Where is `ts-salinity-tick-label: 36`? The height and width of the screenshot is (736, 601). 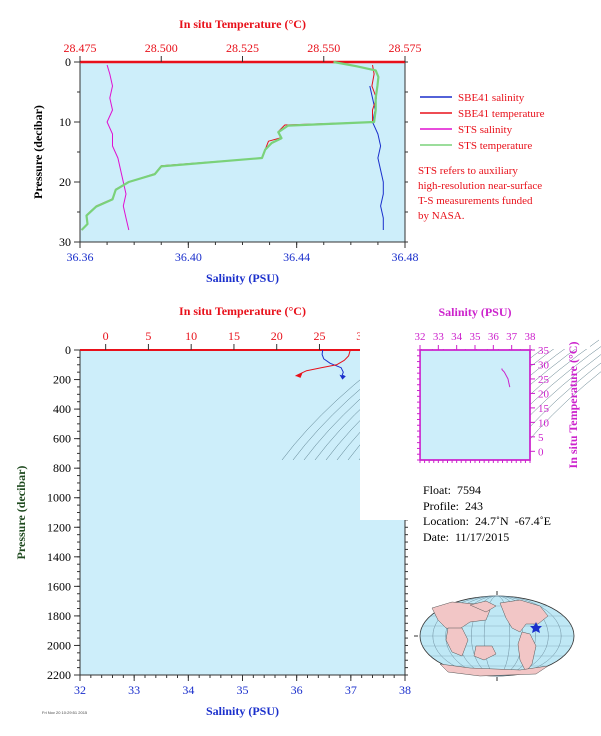
ts-salinity-tick-label: 36 is located at coordinates (494, 337).